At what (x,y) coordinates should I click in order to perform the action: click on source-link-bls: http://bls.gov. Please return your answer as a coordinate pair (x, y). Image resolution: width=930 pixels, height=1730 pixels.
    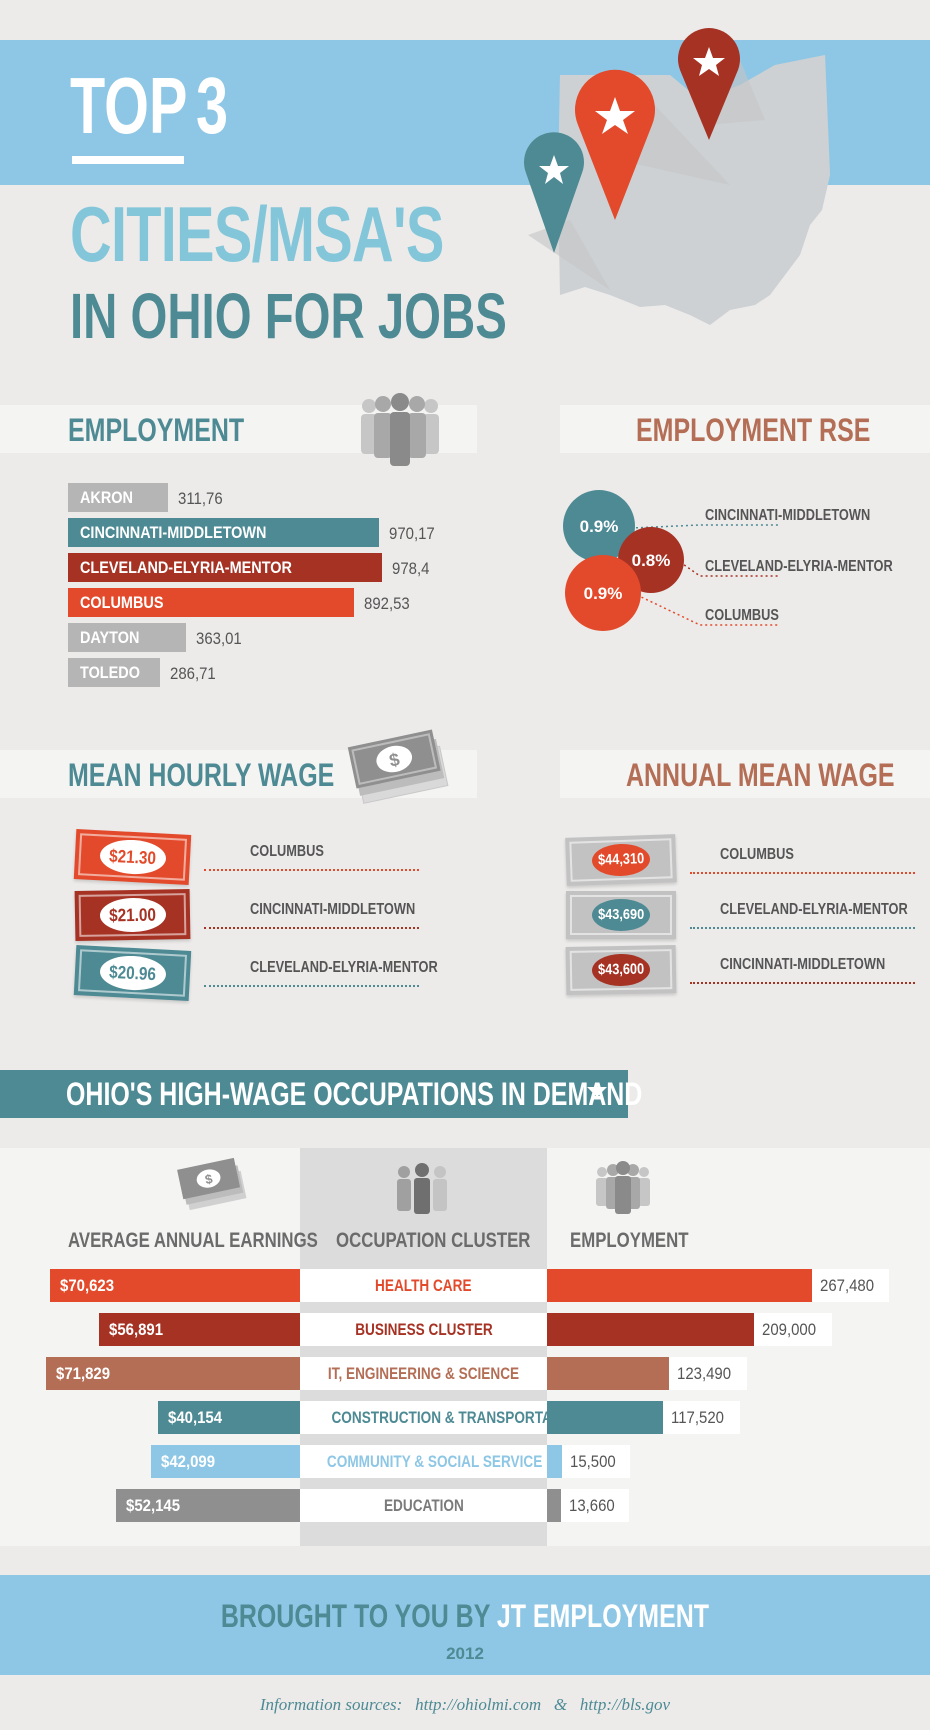
    Looking at the image, I should click on (625, 1704).